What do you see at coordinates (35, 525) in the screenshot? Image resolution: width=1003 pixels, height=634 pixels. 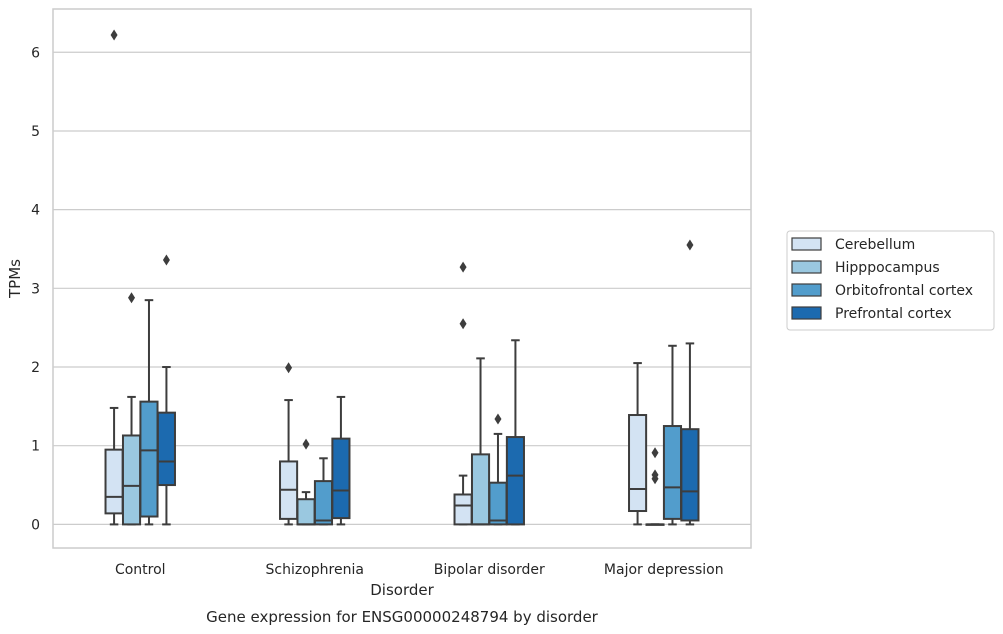 I see `y-tick-label: 0` at bounding box center [35, 525].